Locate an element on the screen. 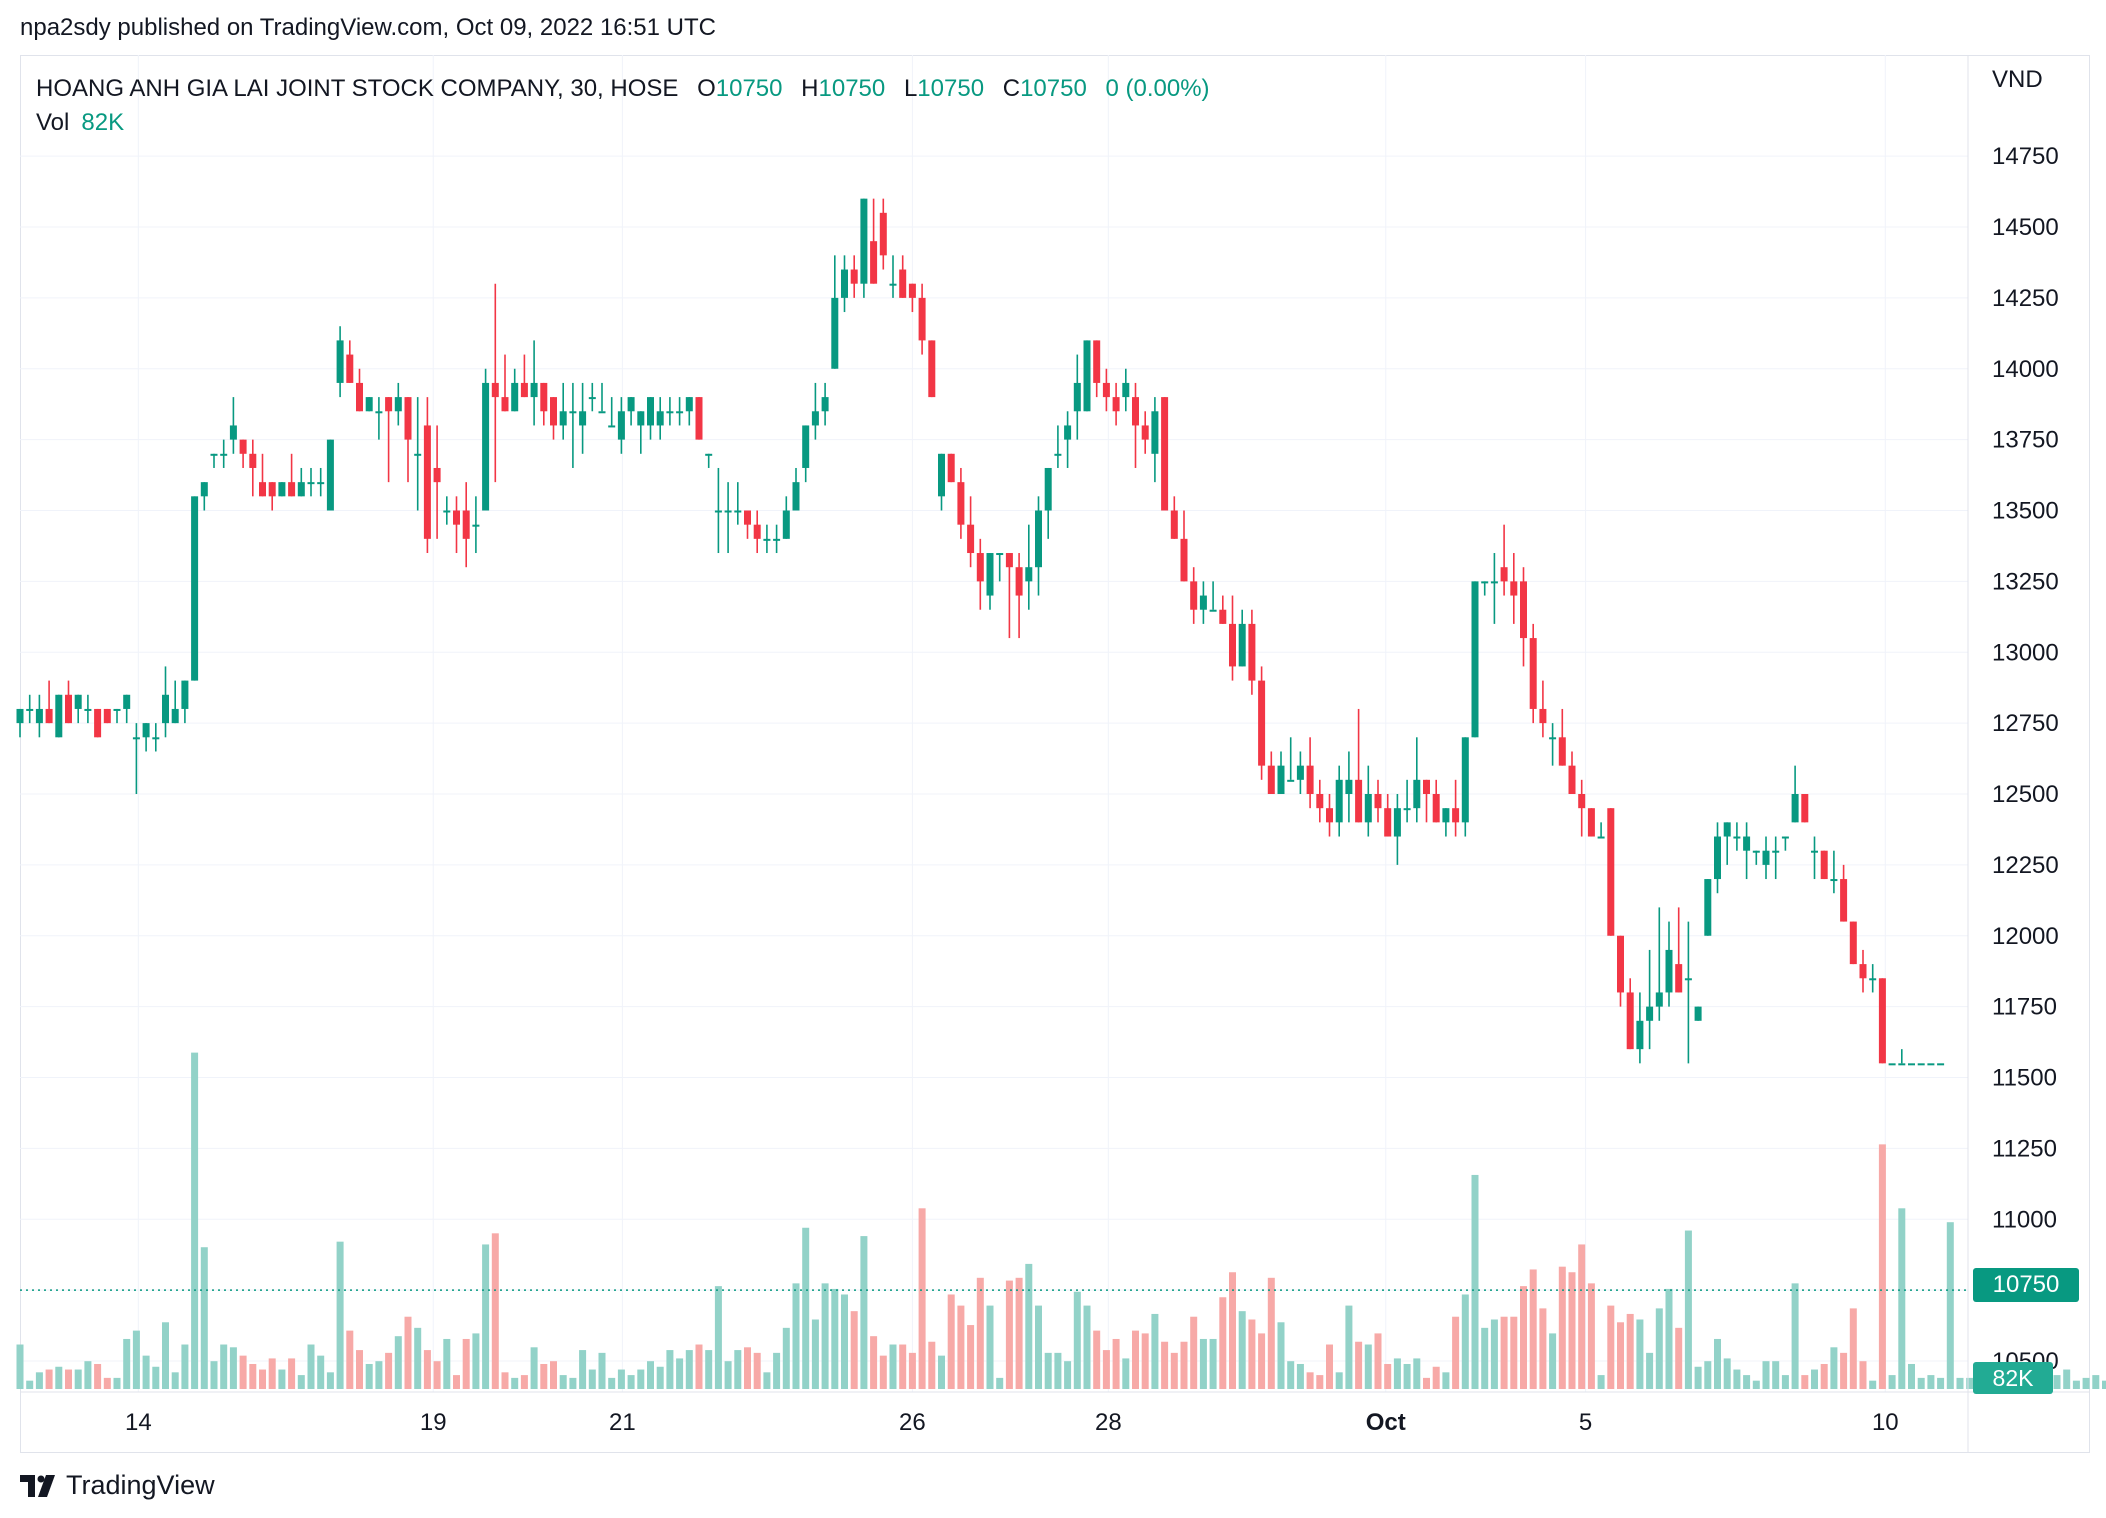 This screenshot has height=1518, width=2106. volume-row: Vol 82K is located at coordinates (623, 123).